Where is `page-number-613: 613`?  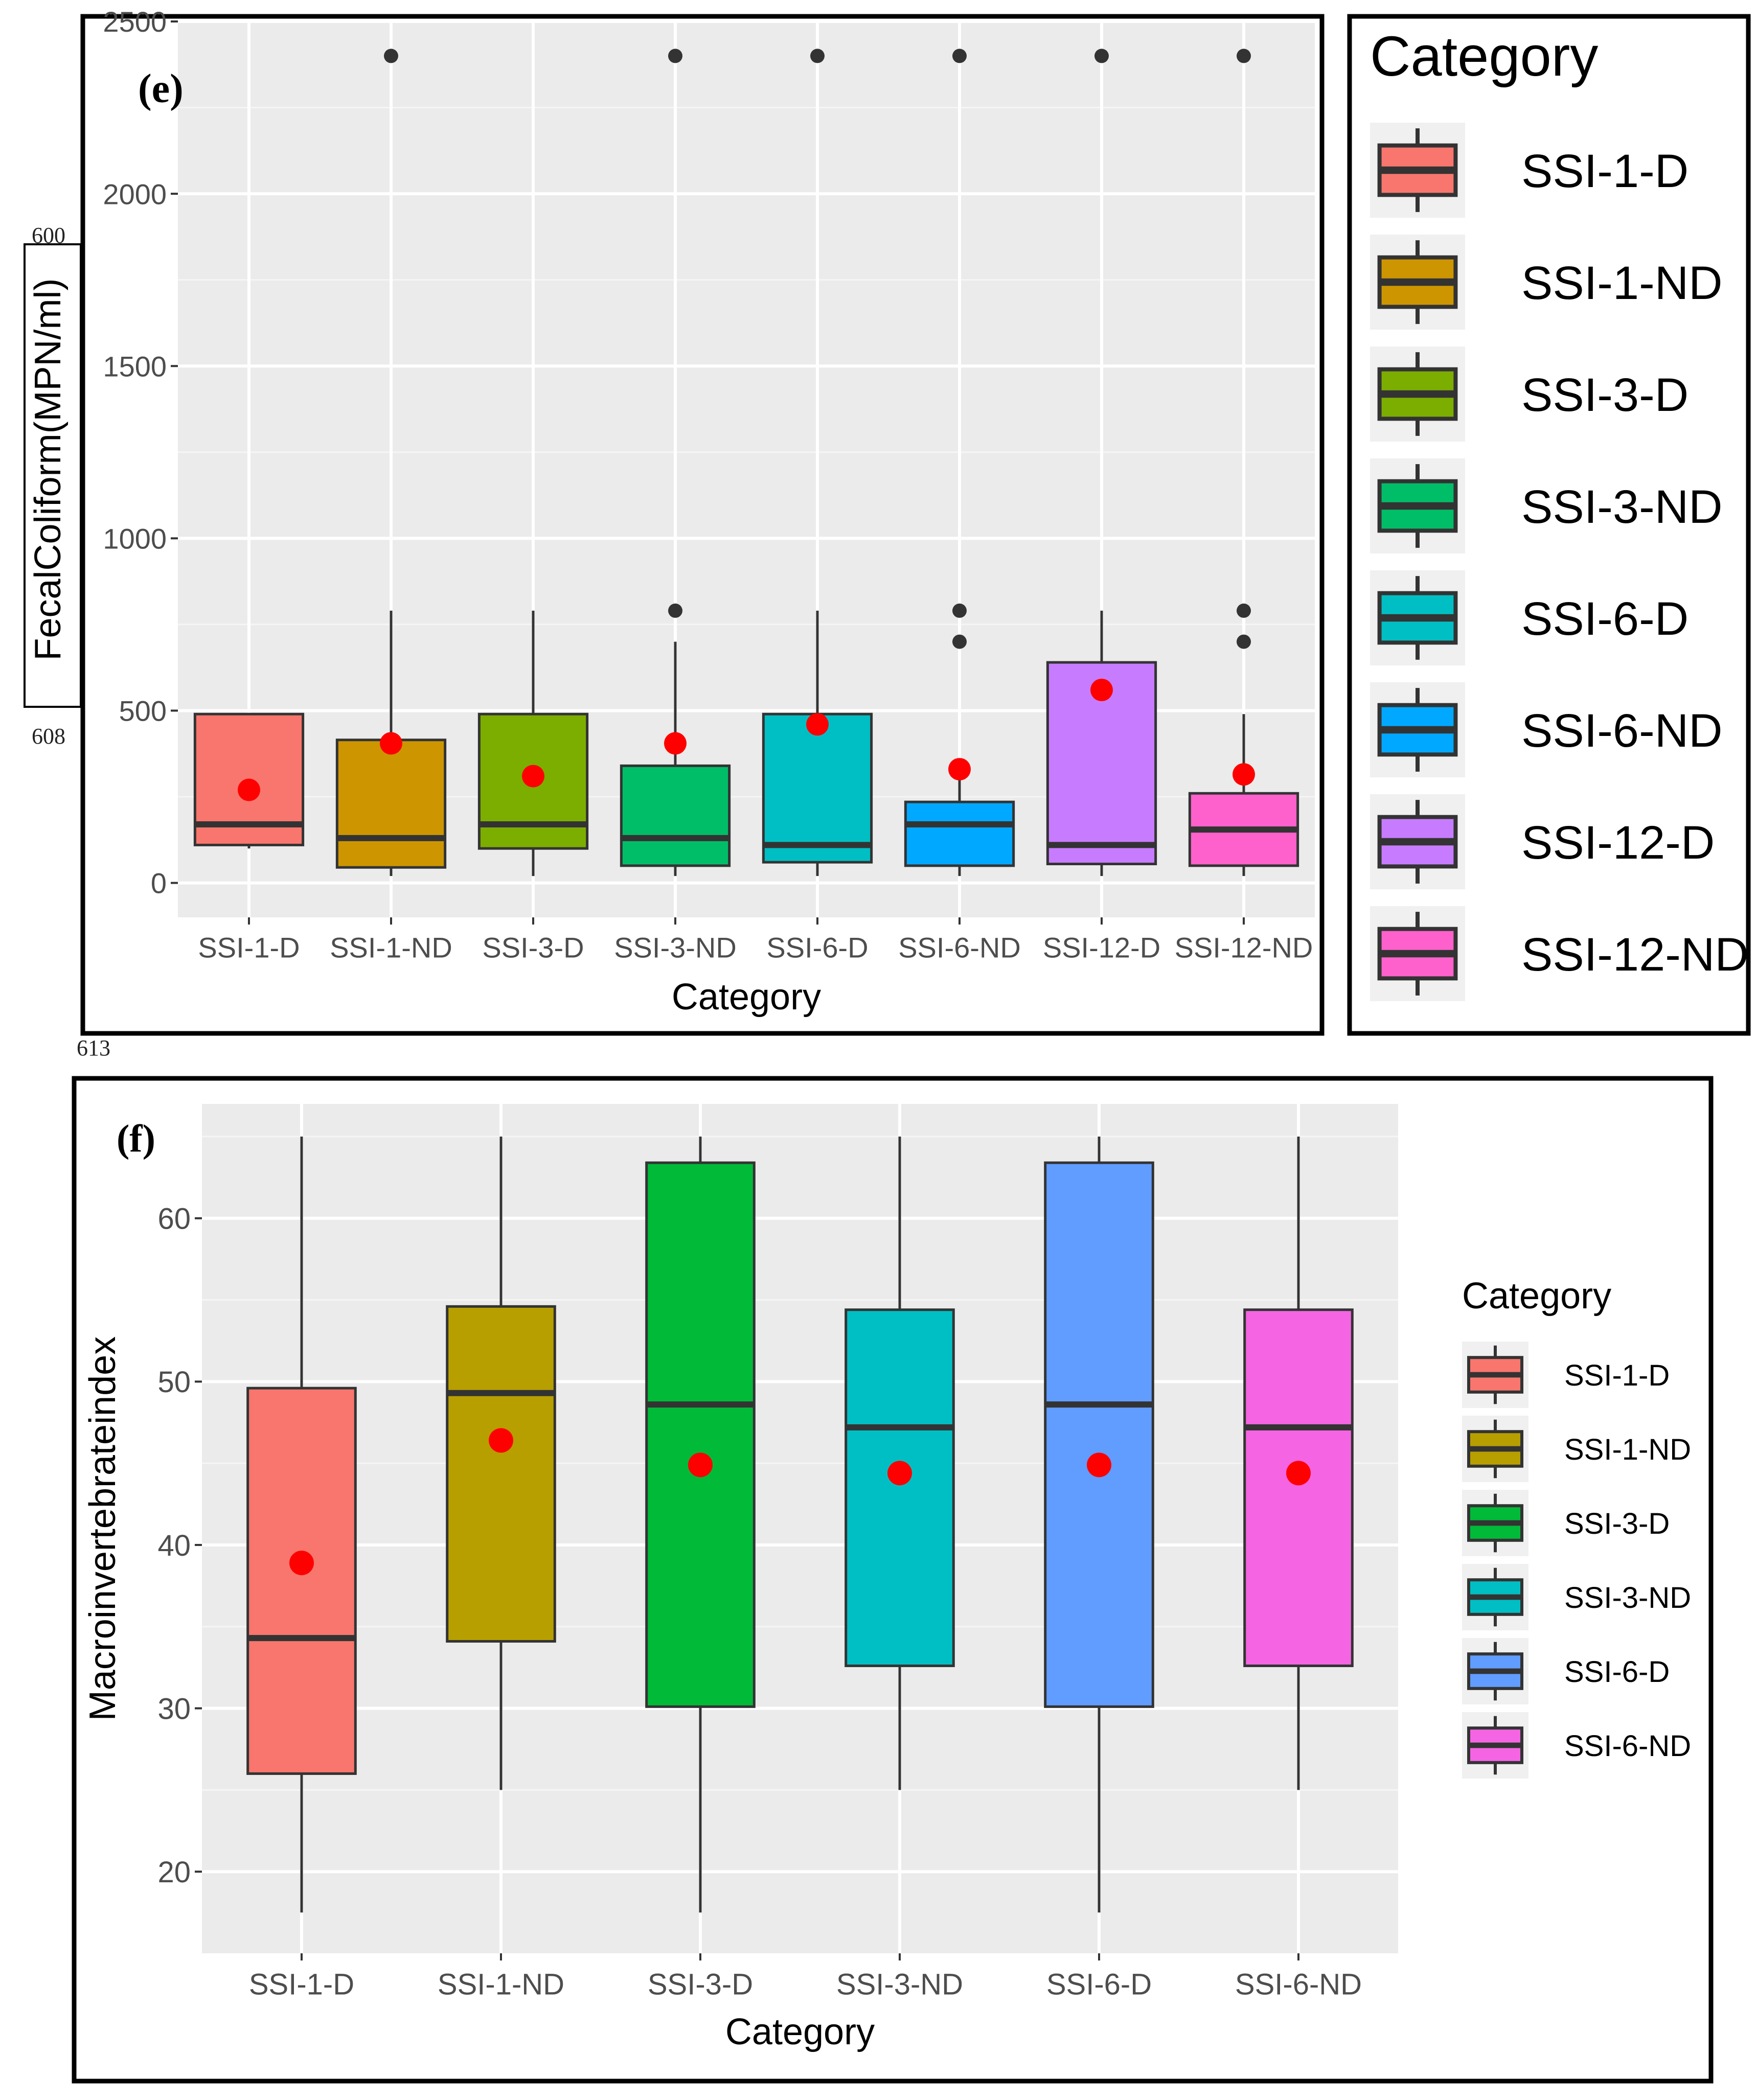 page-number-613: 613 is located at coordinates (93, 1047).